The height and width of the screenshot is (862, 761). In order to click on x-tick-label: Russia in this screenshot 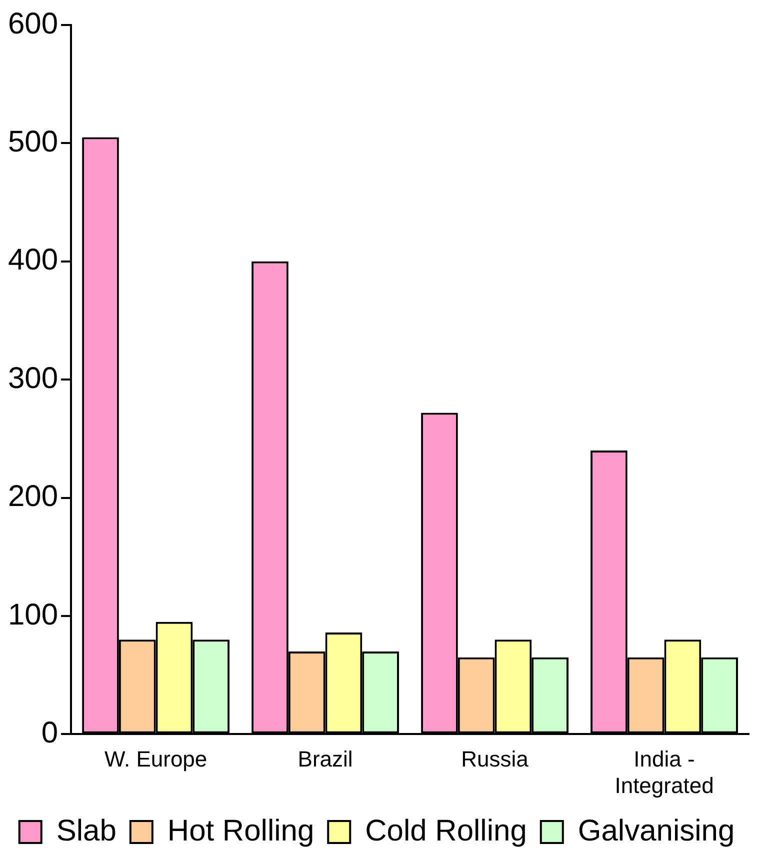, I will do `click(495, 759)`.